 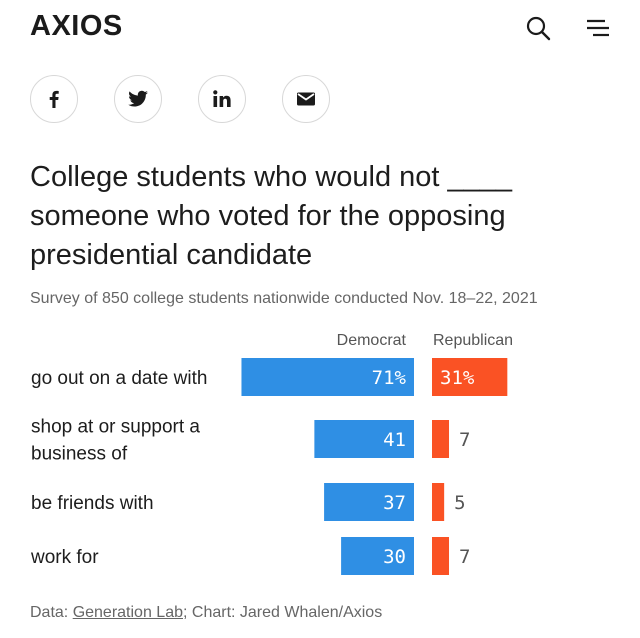 I want to click on category-label: be friends with, so click(x=92, y=503).